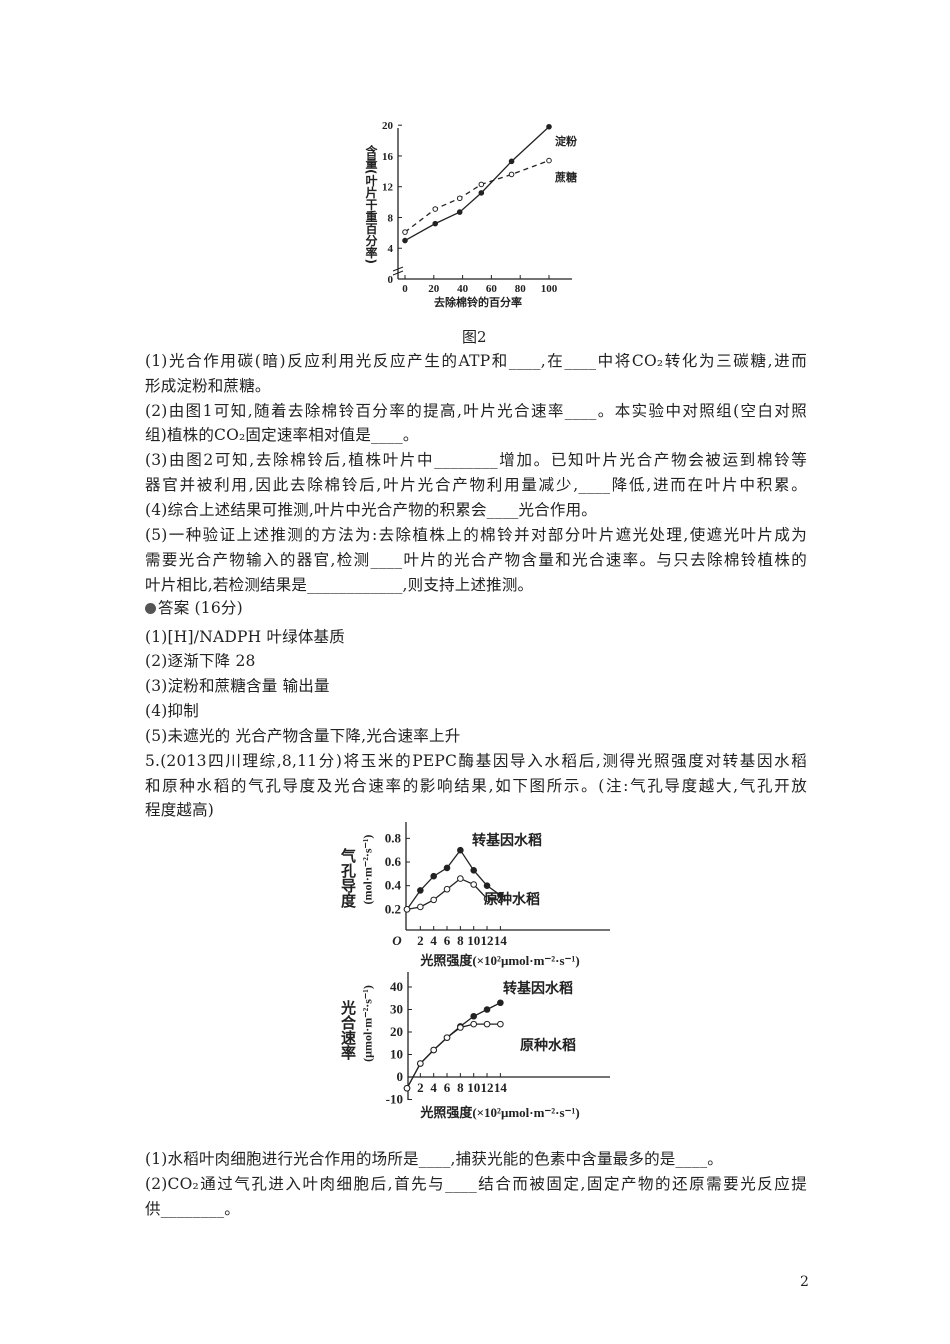  Describe the element at coordinates (339, 585) in the screenshot. I see `question-line: 叶片相比,若检测结果是____________,则支持上述推测。` at that location.